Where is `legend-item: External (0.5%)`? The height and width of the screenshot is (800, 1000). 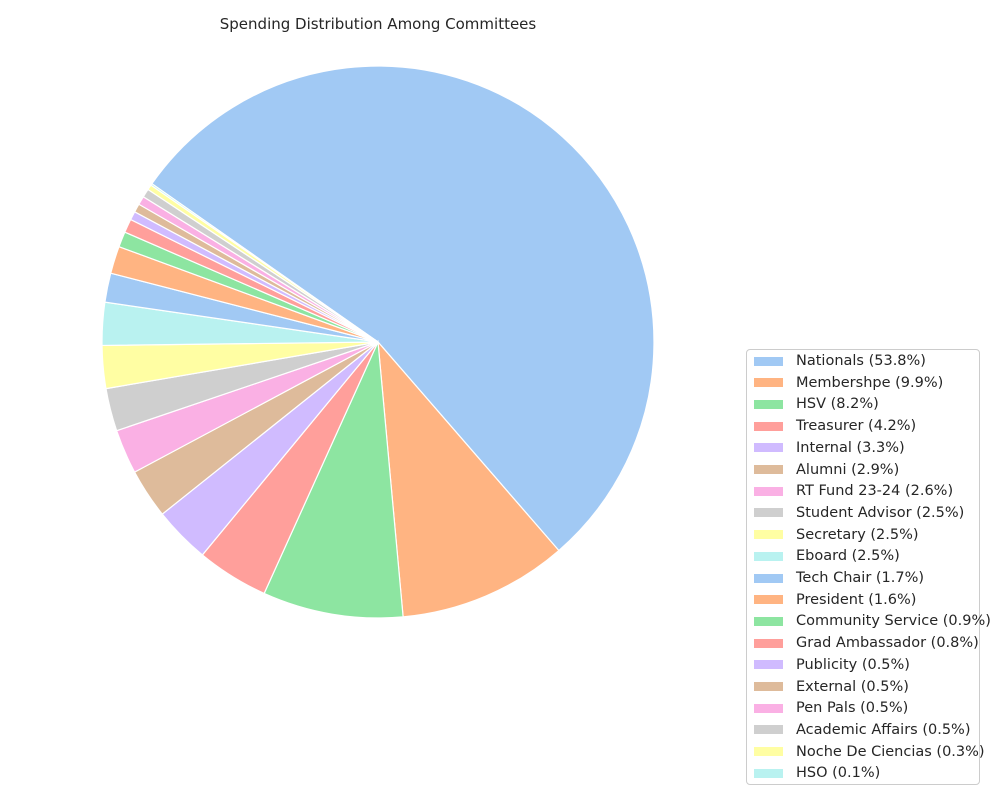
legend-item: External (0.5%) is located at coordinates (831, 687).